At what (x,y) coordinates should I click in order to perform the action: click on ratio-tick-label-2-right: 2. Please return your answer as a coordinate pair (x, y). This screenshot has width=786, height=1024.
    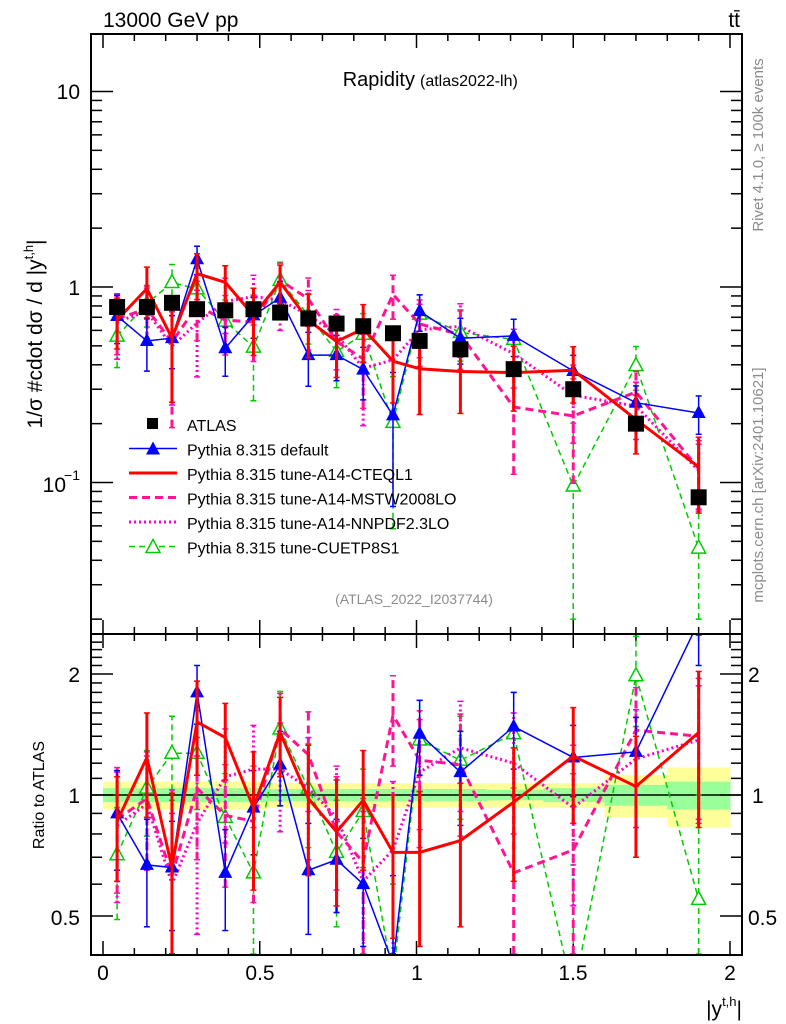
    Looking at the image, I should click on (754, 675).